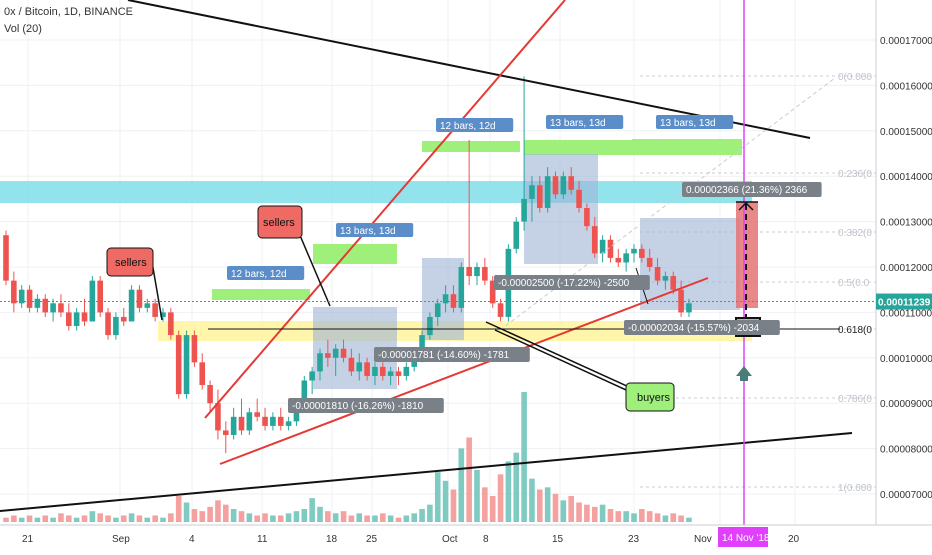  What do you see at coordinates (906, 268) in the screenshot?
I see `price-tick-label: 0.00012000` at bounding box center [906, 268].